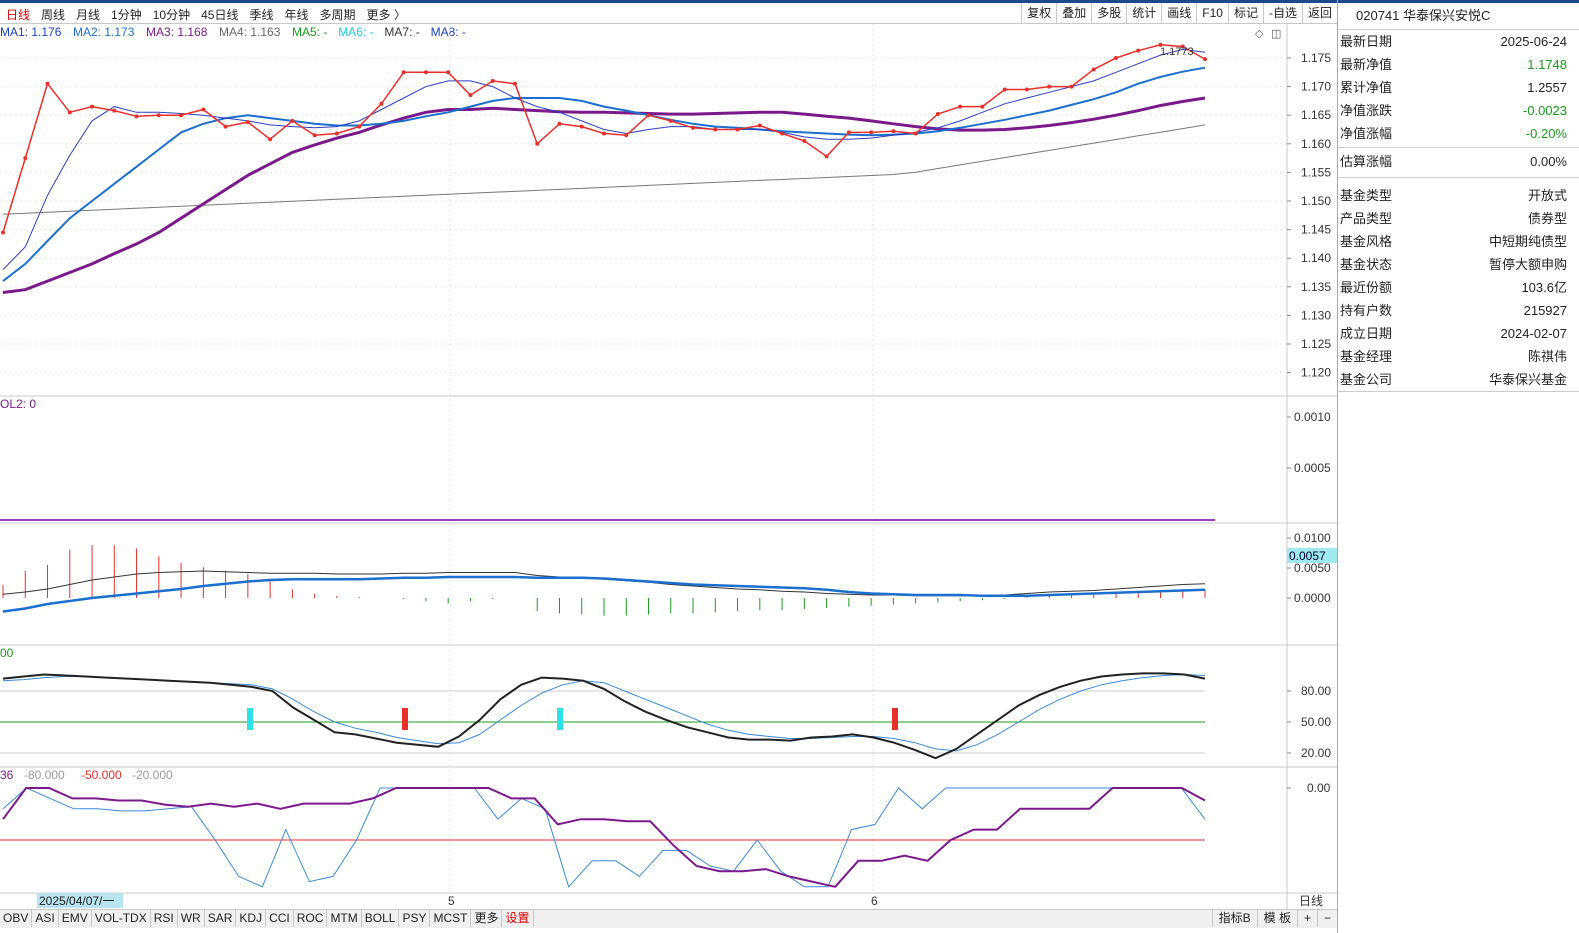  I want to click on ma-legend: MA8: -, so click(448, 32).